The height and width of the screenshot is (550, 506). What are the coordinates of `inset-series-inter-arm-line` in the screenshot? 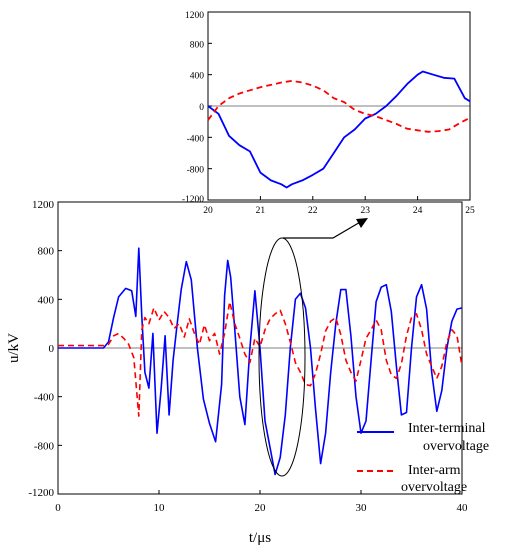 It's located at (339, 106).